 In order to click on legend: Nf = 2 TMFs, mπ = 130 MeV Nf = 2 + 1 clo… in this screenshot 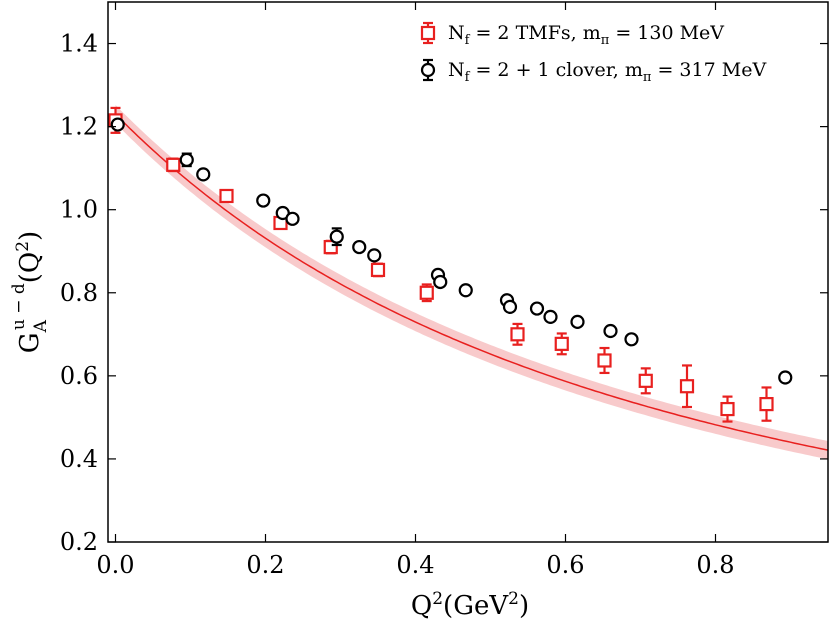, I will do `click(593, 53)`.